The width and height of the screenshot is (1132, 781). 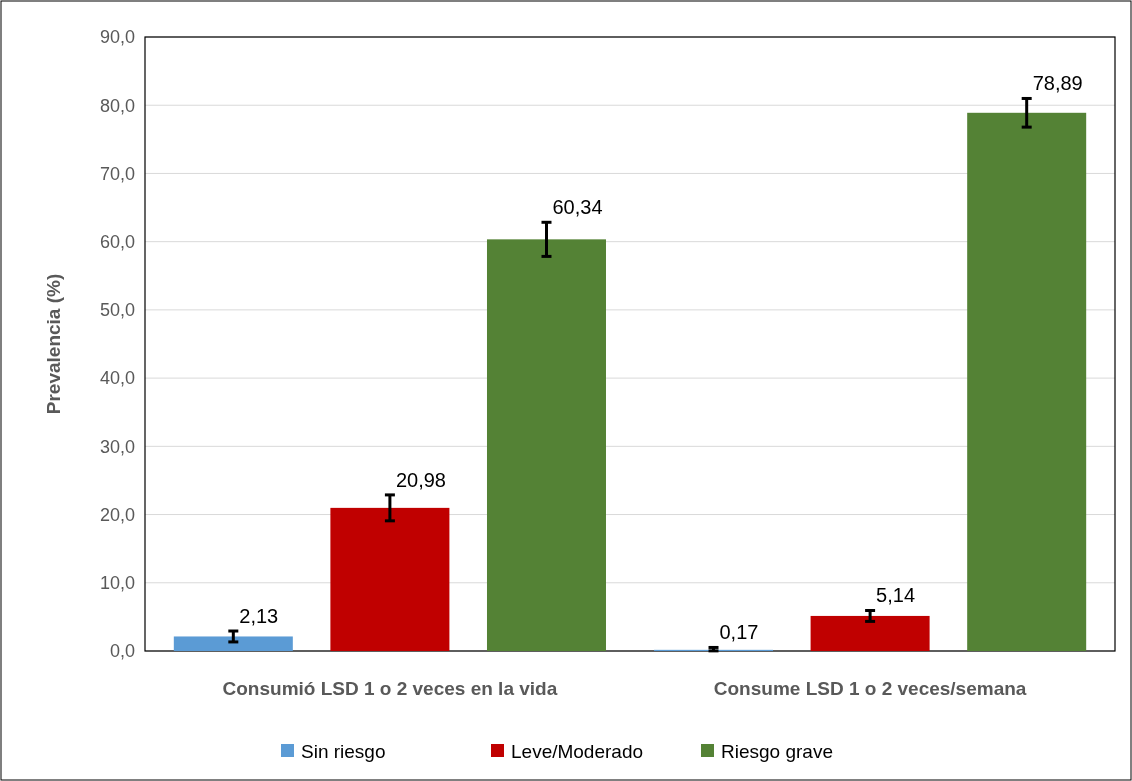 I want to click on y-tick-label: 30,0, so click(x=117, y=446).